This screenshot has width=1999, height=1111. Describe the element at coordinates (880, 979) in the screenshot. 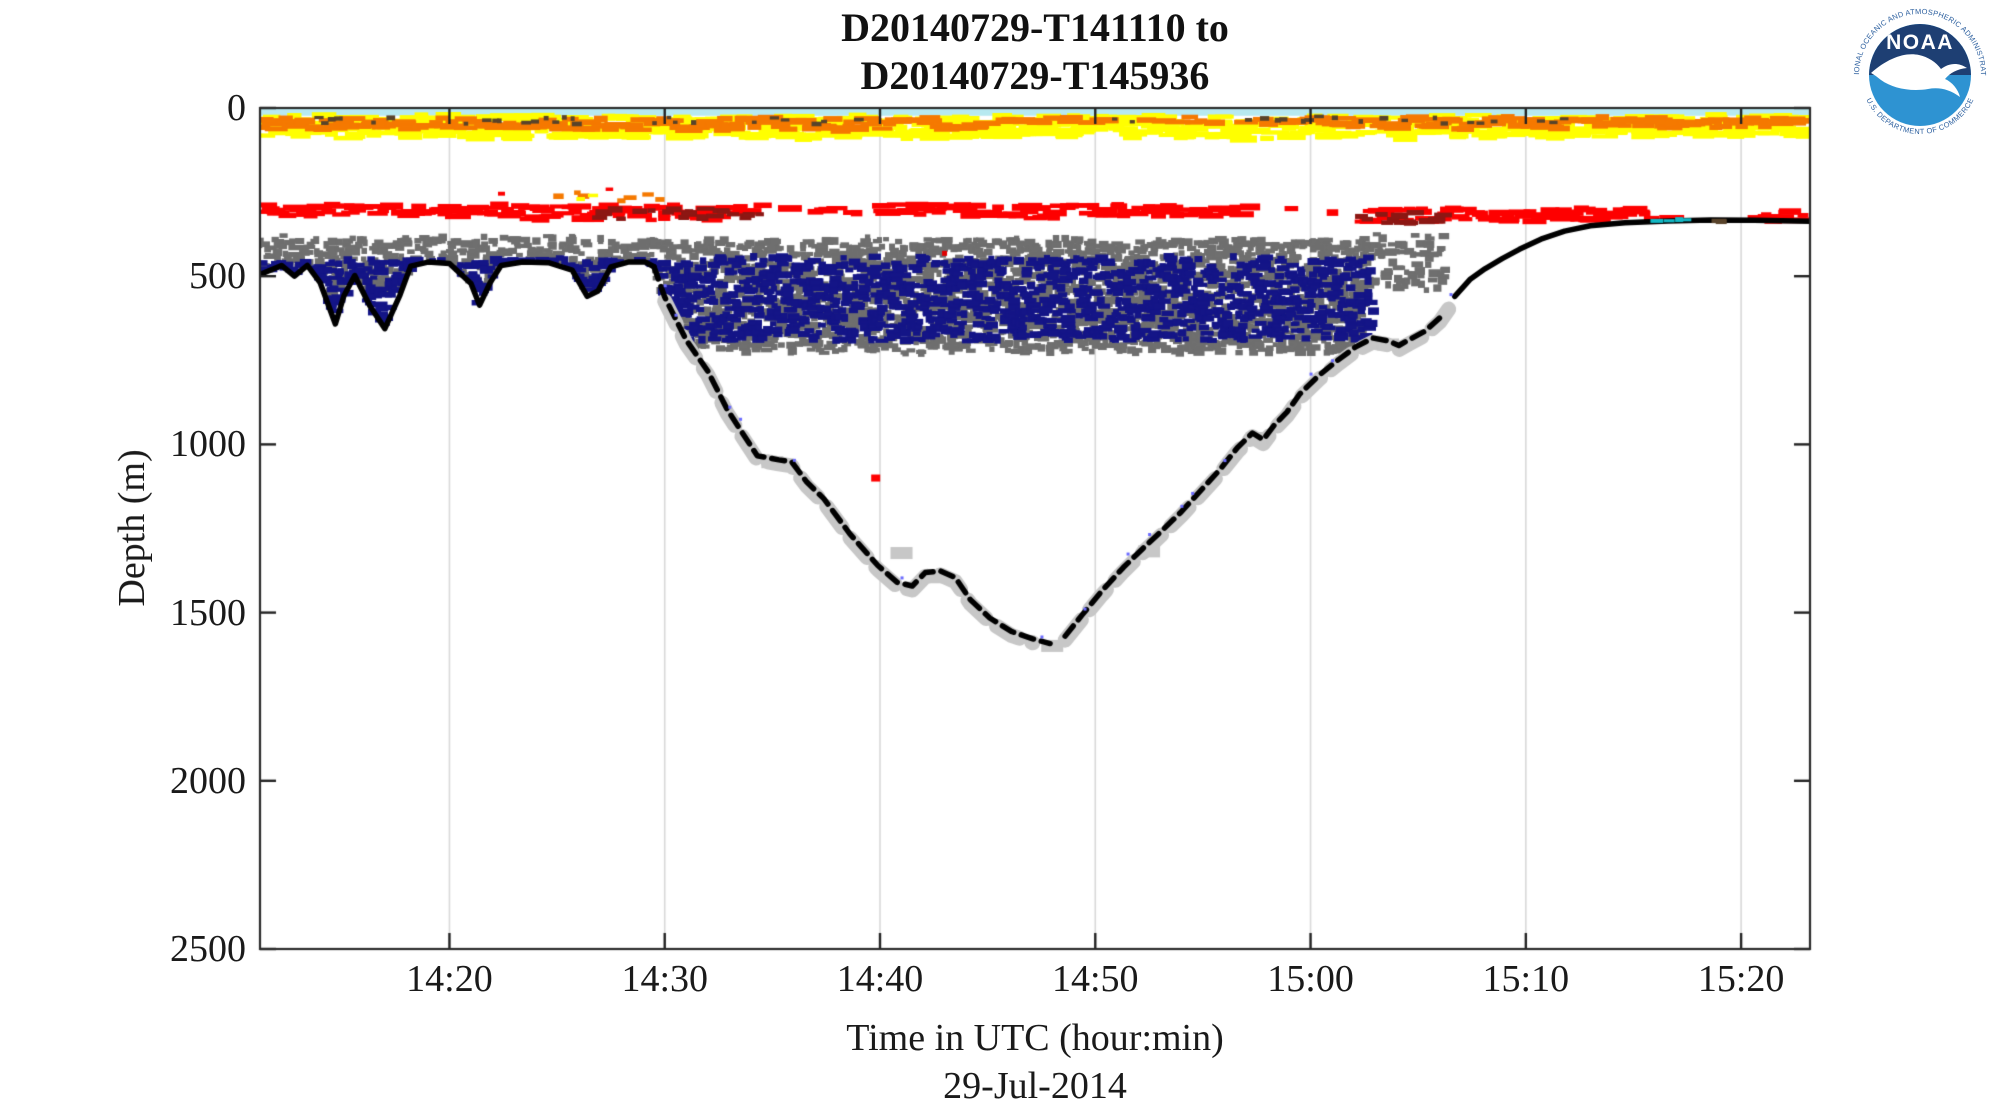

I see `x-tick-label: 14:40` at that location.